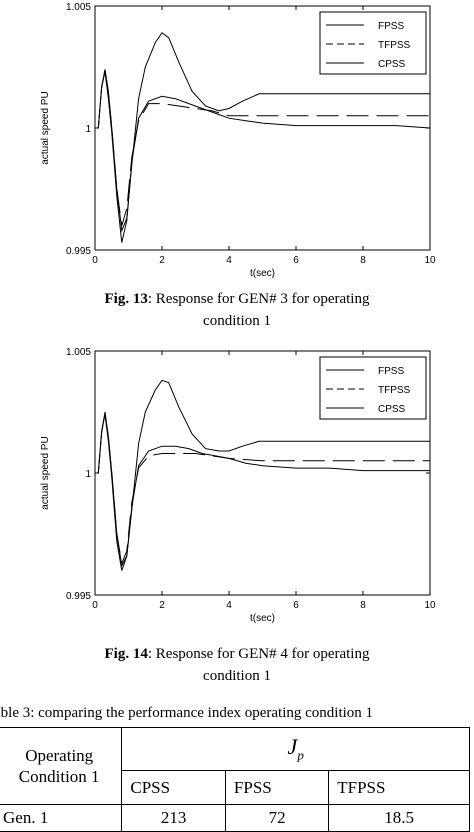 The width and height of the screenshot is (474, 832). What do you see at coordinates (363, 260) in the screenshot?
I see `gen3-xtick-label: 8` at bounding box center [363, 260].